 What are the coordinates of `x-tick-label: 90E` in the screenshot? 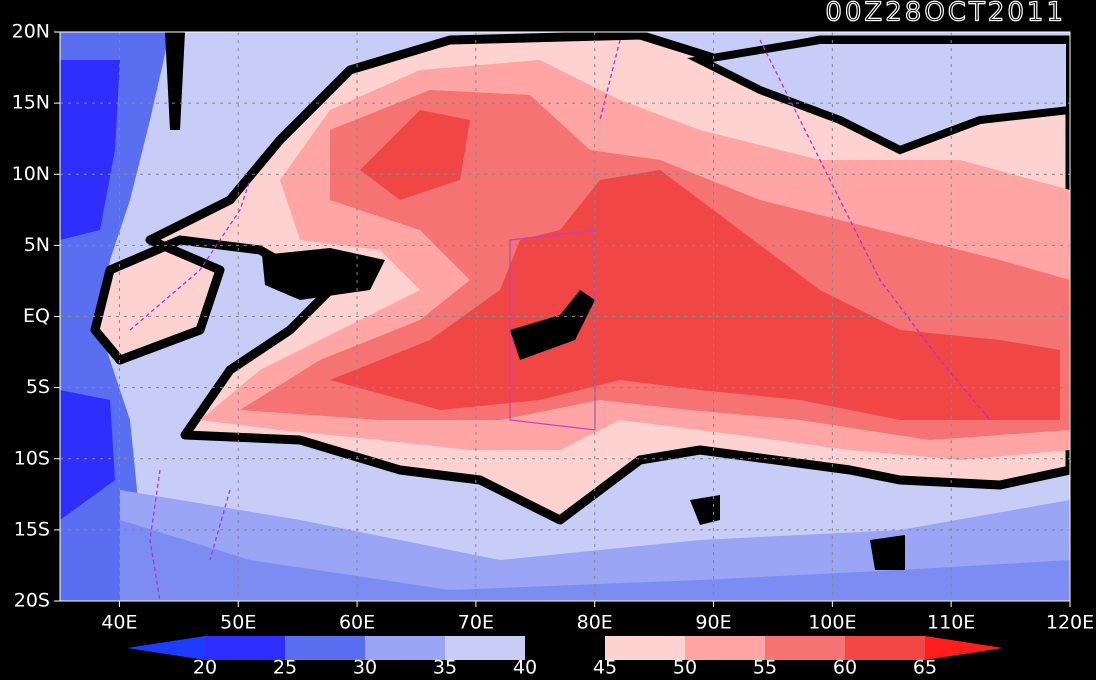 It's located at (713, 623).